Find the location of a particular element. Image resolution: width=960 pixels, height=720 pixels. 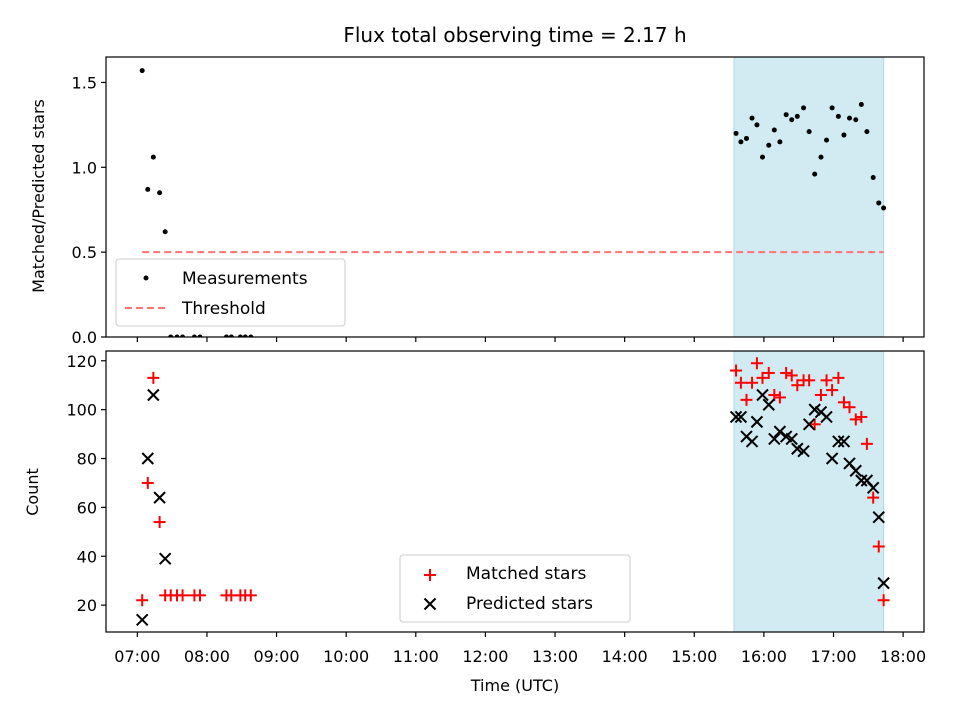

x-tick-label: 17:00 is located at coordinates (833, 656).